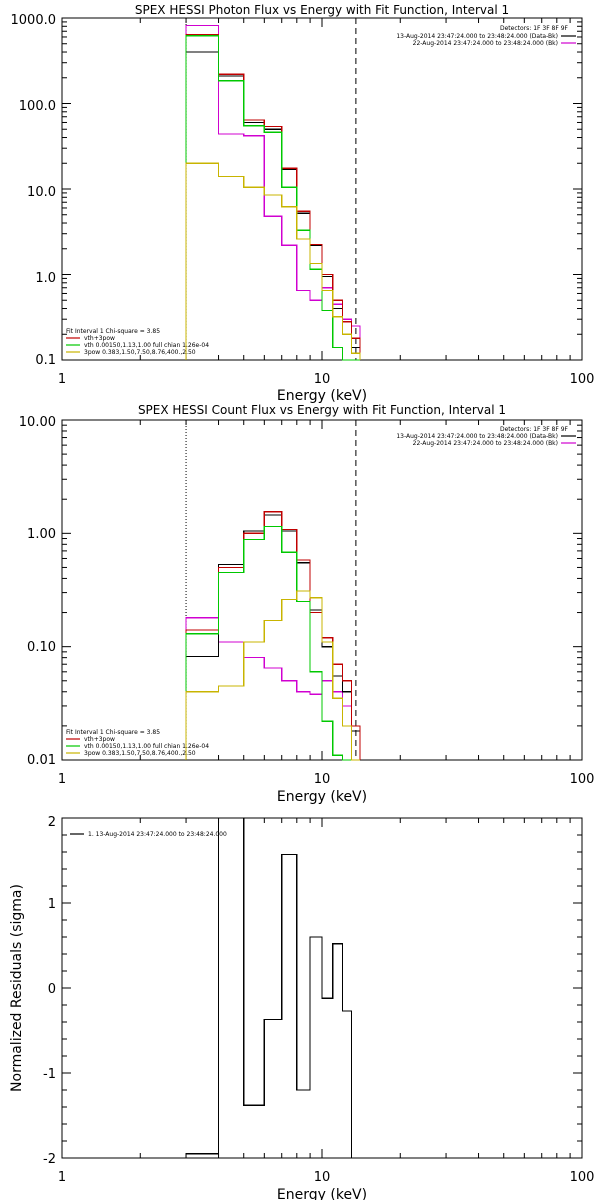 The width and height of the screenshot is (600, 1200). Describe the element at coordinates (99, 739) in the screenshot. I see `count-legend-fit: vth+3pow` at that location.